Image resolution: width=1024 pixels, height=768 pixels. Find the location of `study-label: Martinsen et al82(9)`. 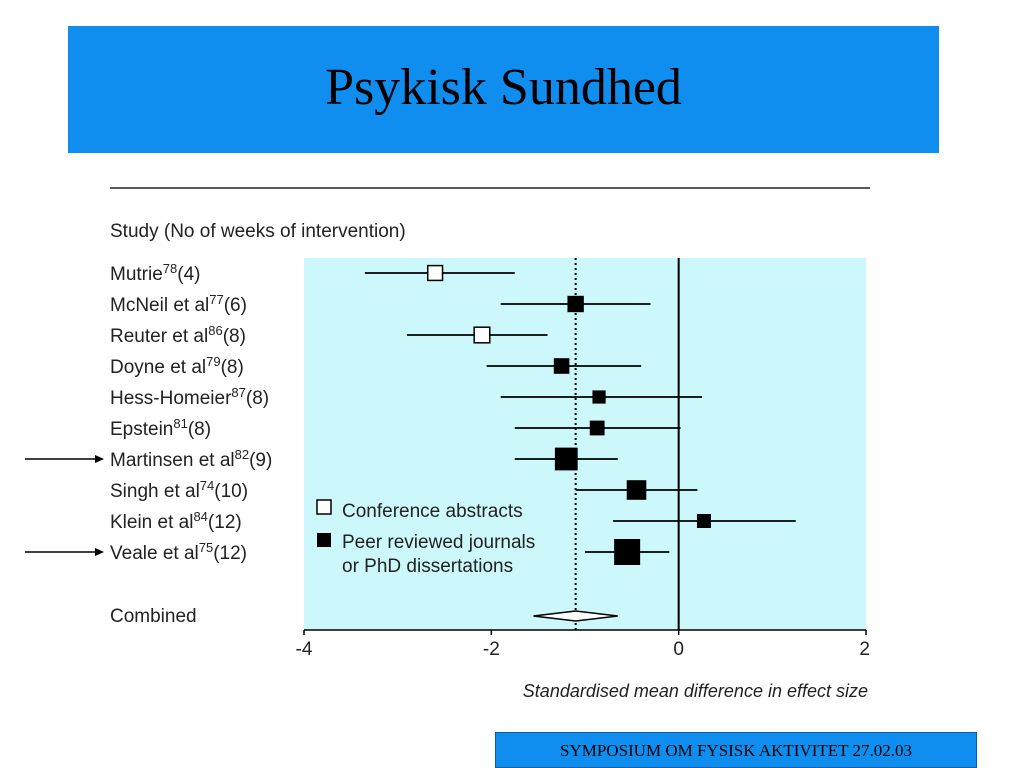

study-label: Martinsen et al82(9) is located at coordinates (191, 459).